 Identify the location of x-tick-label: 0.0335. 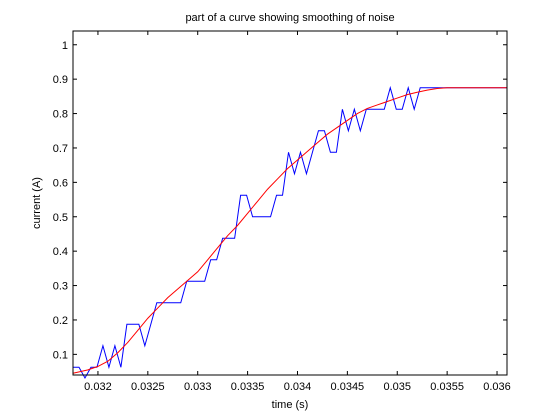
(248, 387).